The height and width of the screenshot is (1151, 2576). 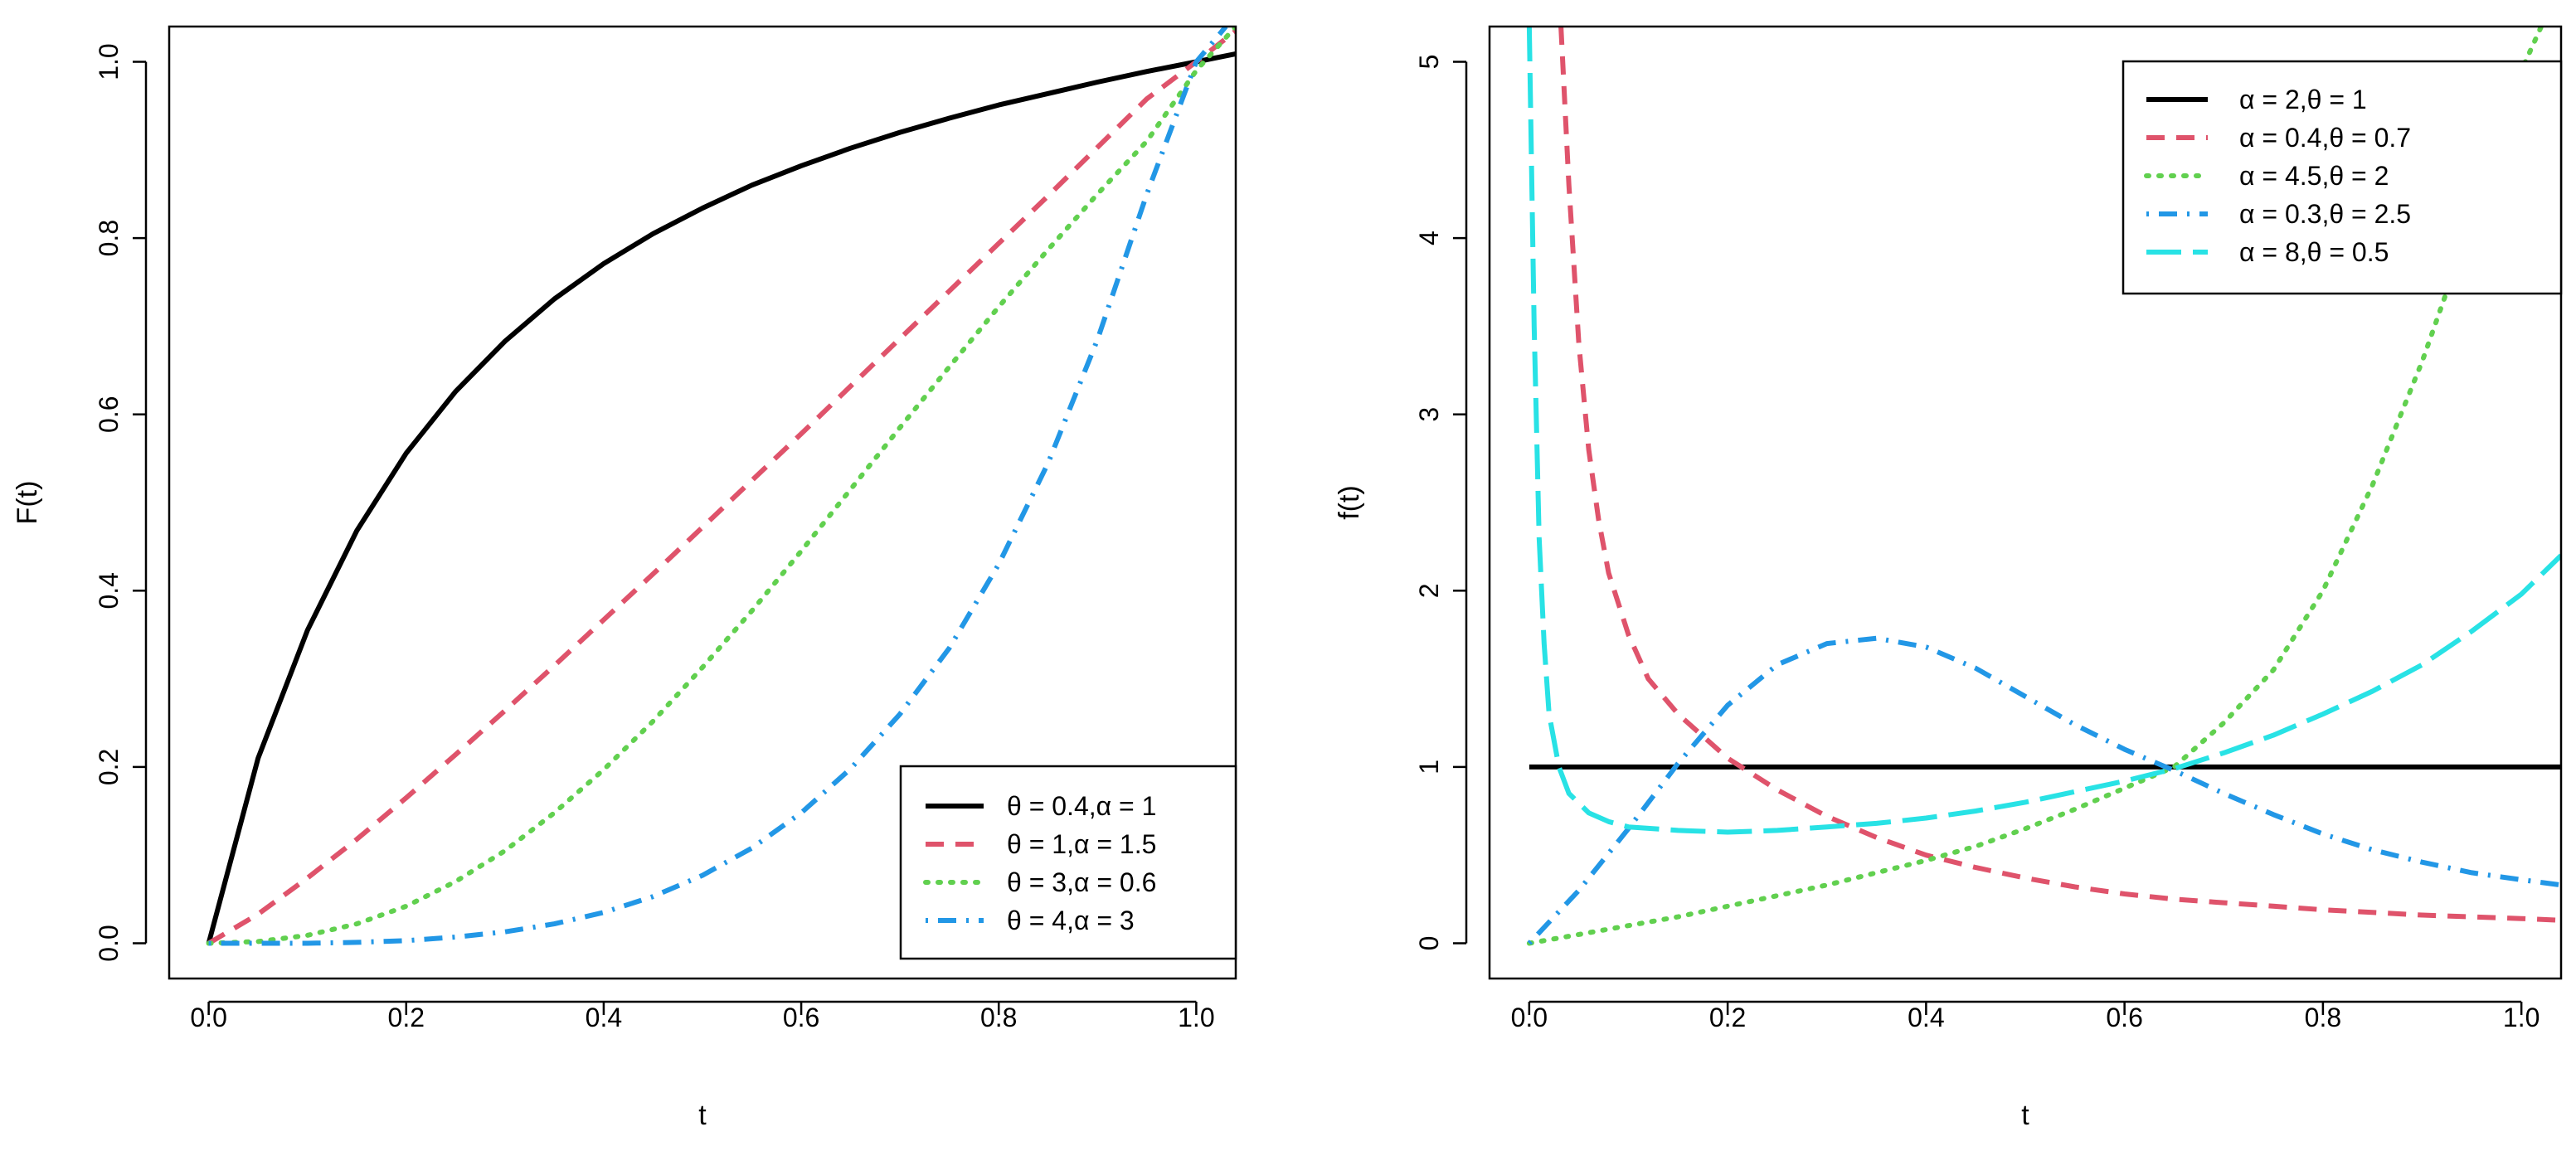 I want to click on y-tick-label: 1, so click(x=1429, y=767).